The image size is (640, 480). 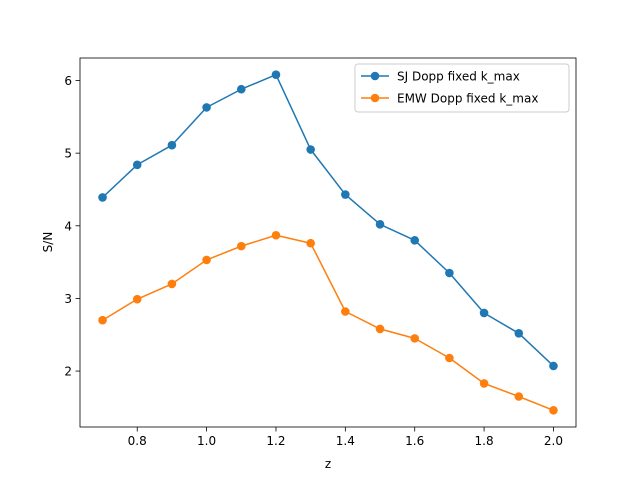 What do you see at coordinates (458, 77) in the screenshot?
I see `legend-label-1: SJ Dopp fixed k_max` at bounding box center [458, 77].